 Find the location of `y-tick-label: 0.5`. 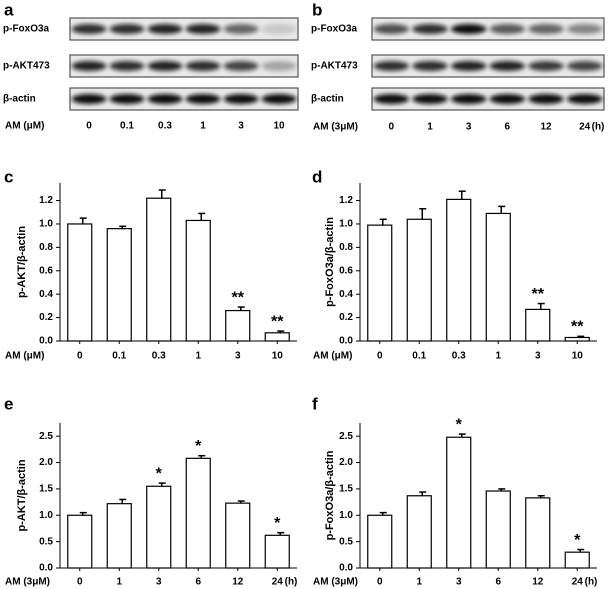

y-tick-label: 0.5 is located at coordinates (46, 541).